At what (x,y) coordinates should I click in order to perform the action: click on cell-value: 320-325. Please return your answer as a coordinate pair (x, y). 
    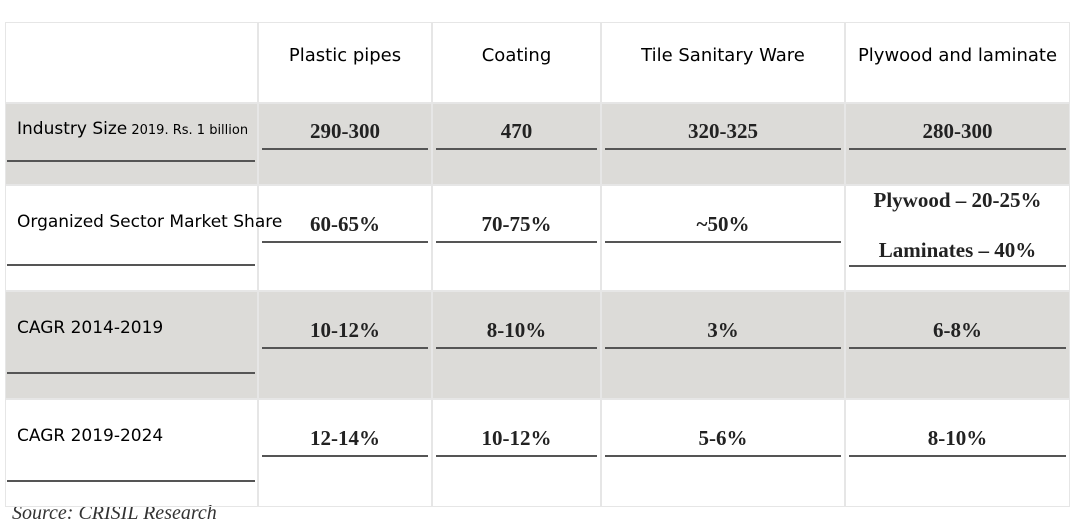
    Looking at the image, I should click on (723, 131).